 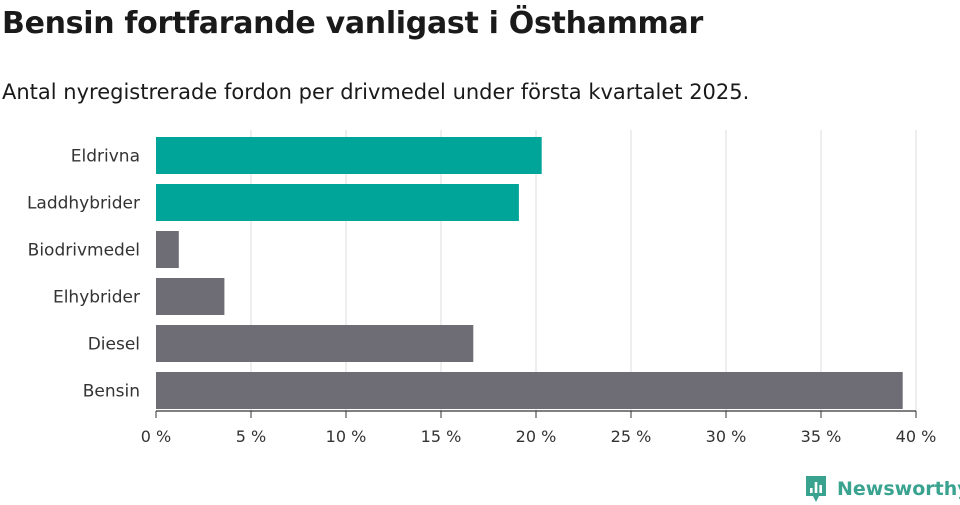 What do you see at coordinates (352, 23) in the screenshot?
I see `chart-title: Bensin fortfarande vanligast i Östhammar` at bounding box center [352, 23].